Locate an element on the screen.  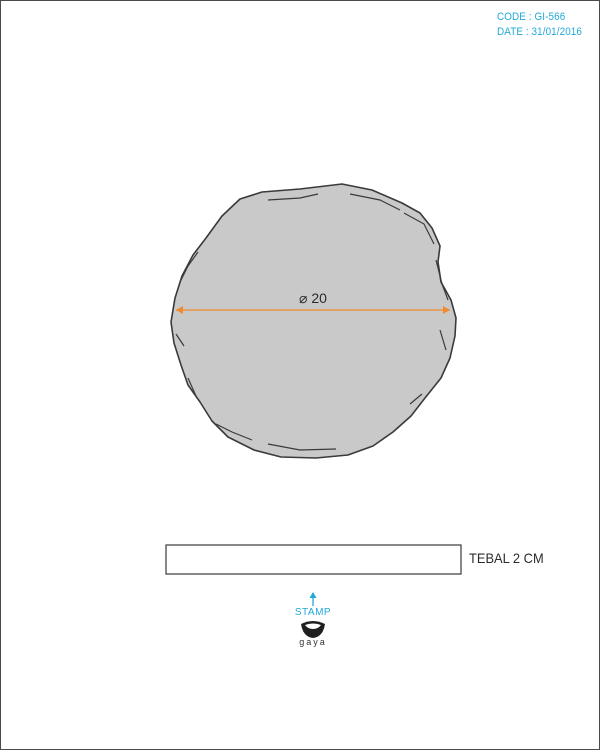
diameter-dimension is located at coordinates (313, 310).